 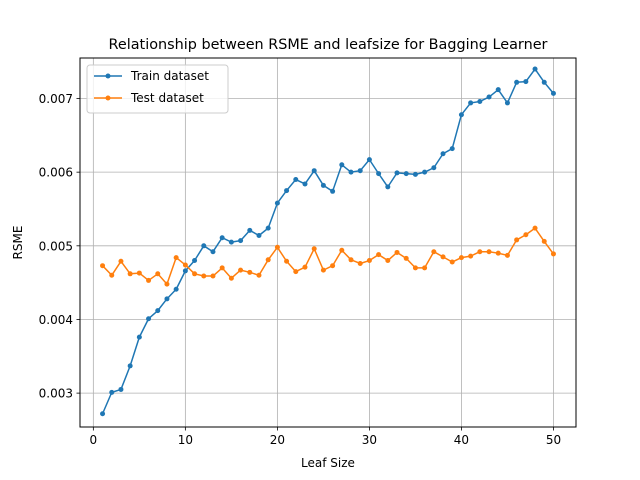 I want to click on legend-test-label: Test dataset, so click(x=167, y=98).